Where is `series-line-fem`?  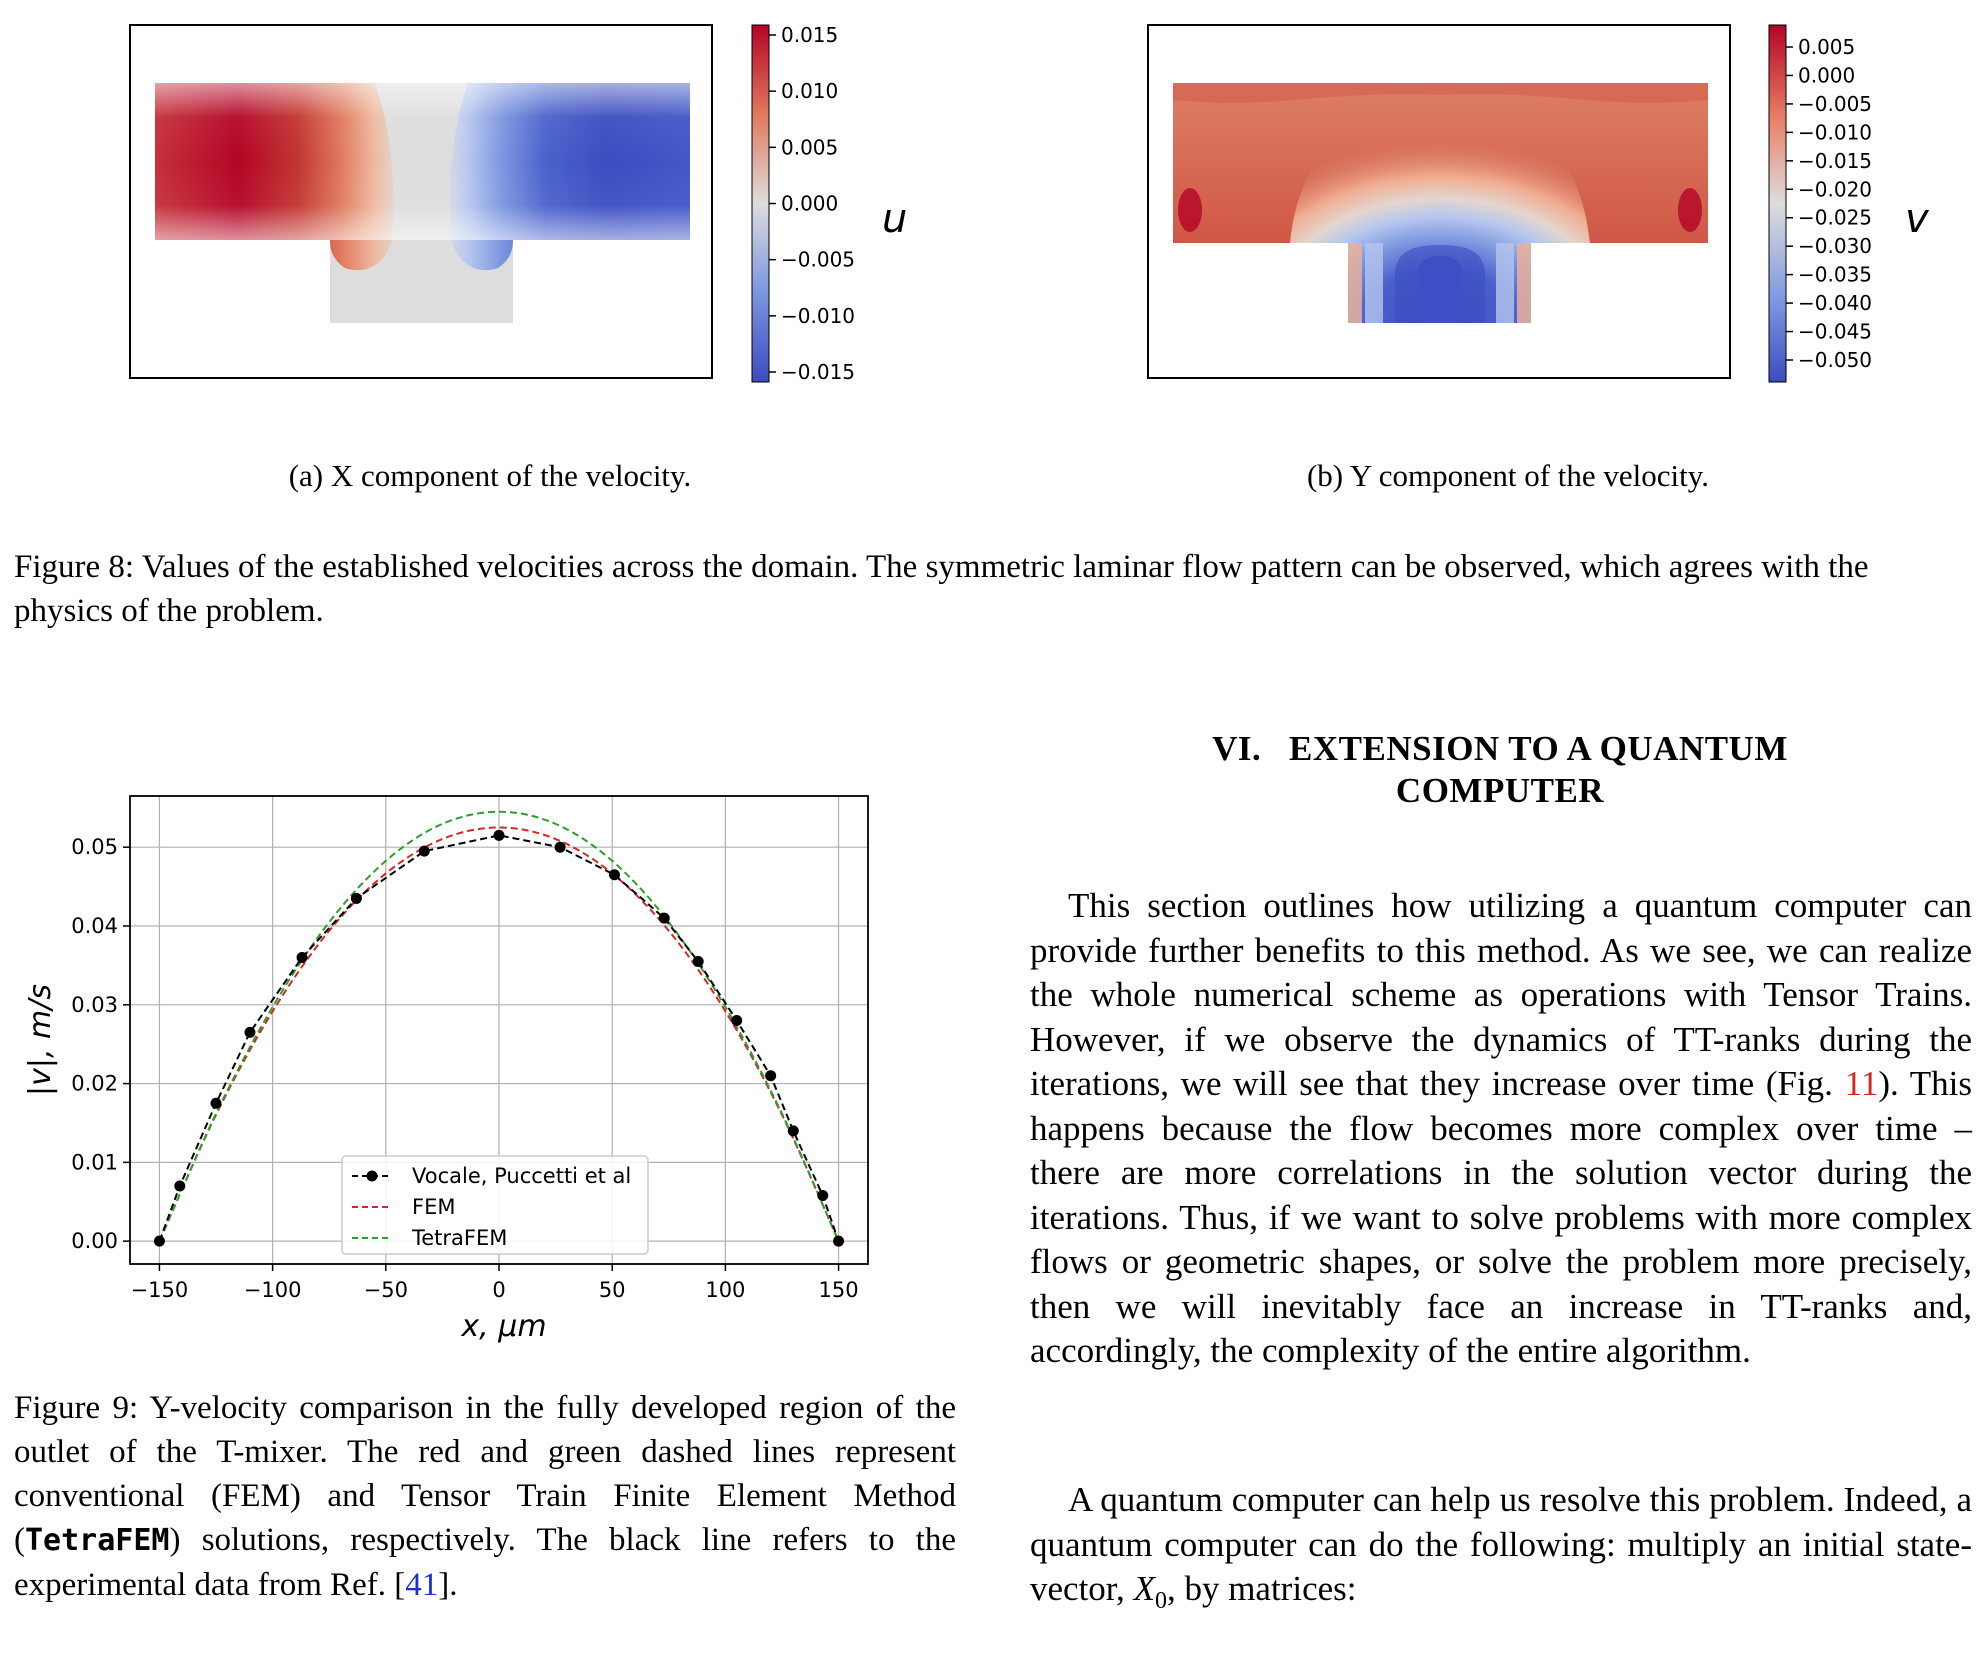 series-line-fem is located at coordinates (499, 1034).